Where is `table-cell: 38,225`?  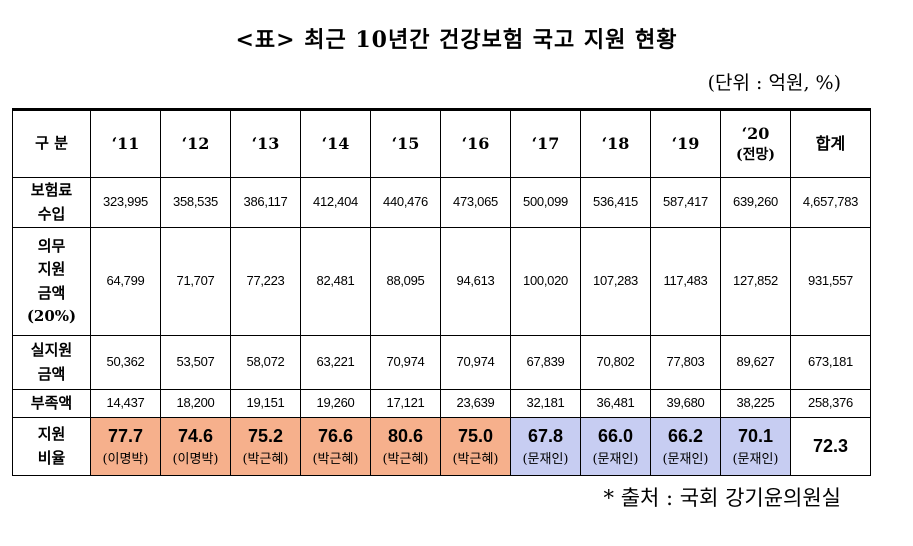
table-cell: 38,225 is located at coordinates (755, 403).